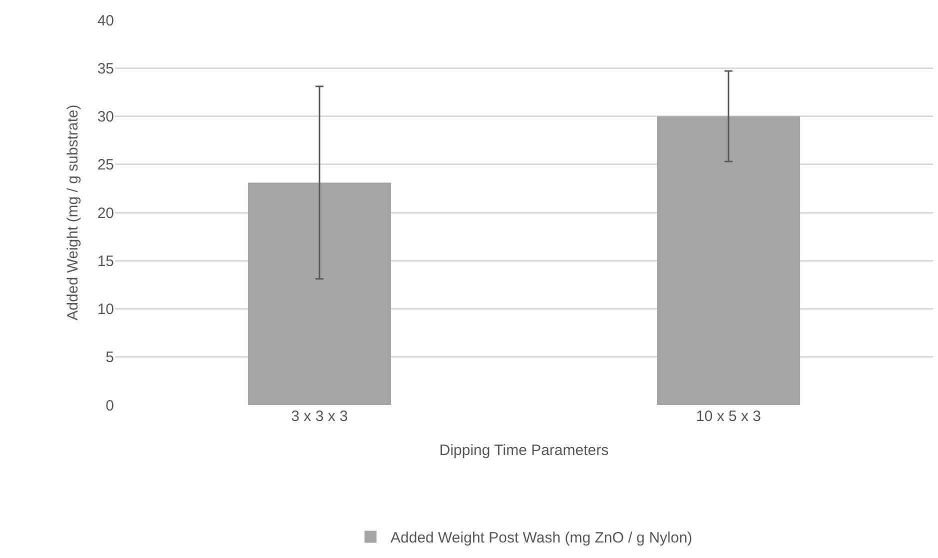 The image size is (938, 558). What do you see at coordinates (73, 212) in the screenshot?
I see `y-axis-title: Added Weight (mg / g substrate)` at bounding box center [73, 212].